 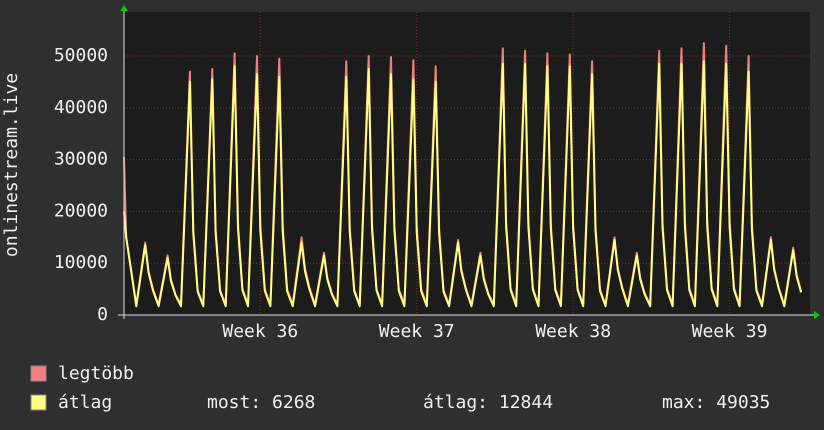 I want to click on x-tick-label: Week 36, so click(x=260, y=331).